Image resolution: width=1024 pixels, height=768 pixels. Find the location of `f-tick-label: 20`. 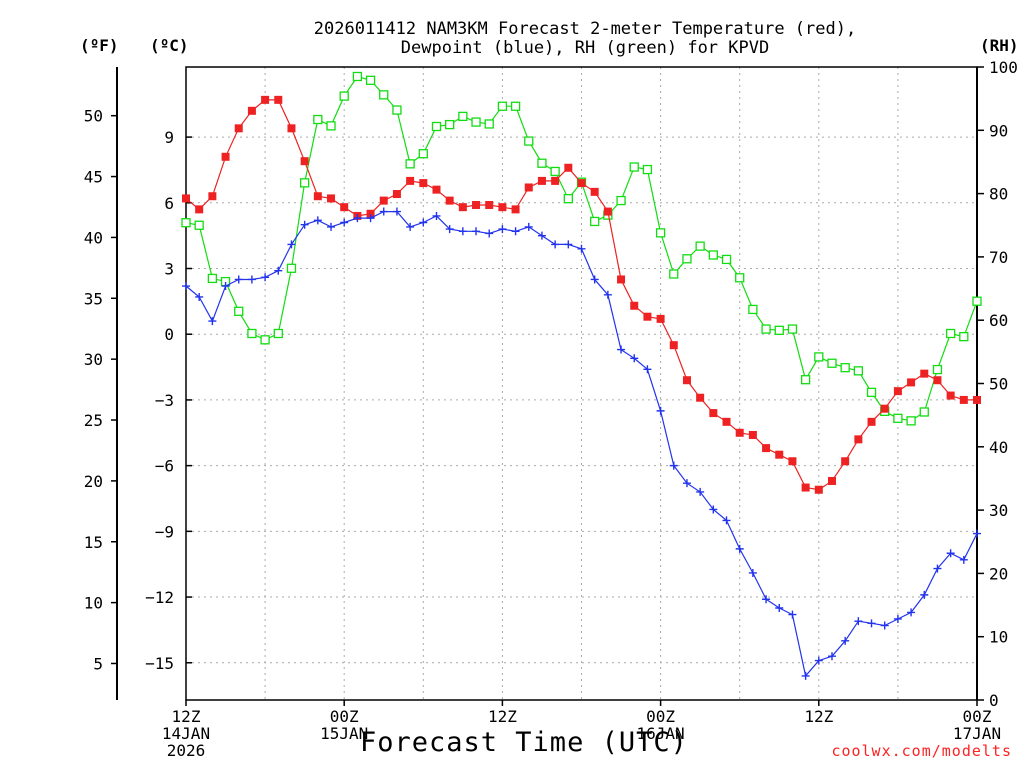

f-tick-label: 20 is located at coordinates (93, 481).